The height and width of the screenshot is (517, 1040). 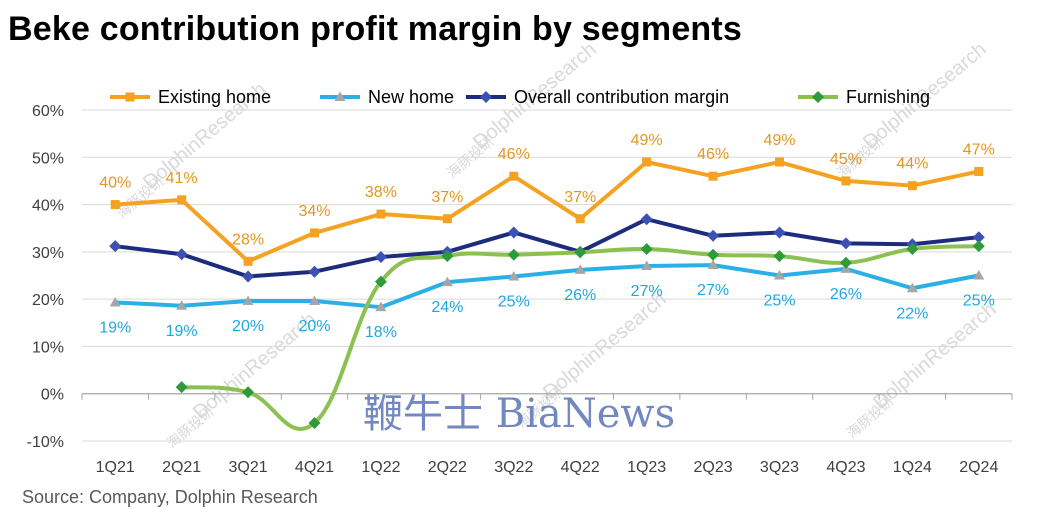 I want to click on legend-label: Overall contribution margin, so click(x=621, y=97).